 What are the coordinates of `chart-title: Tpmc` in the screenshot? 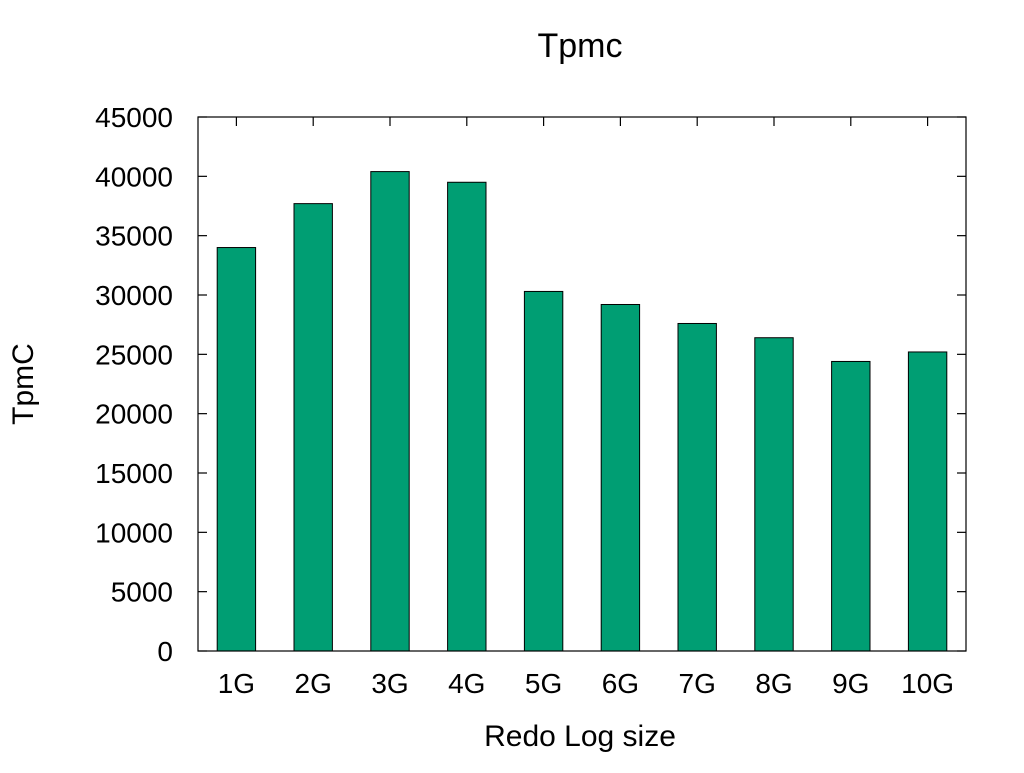 It's located at (580, 46).